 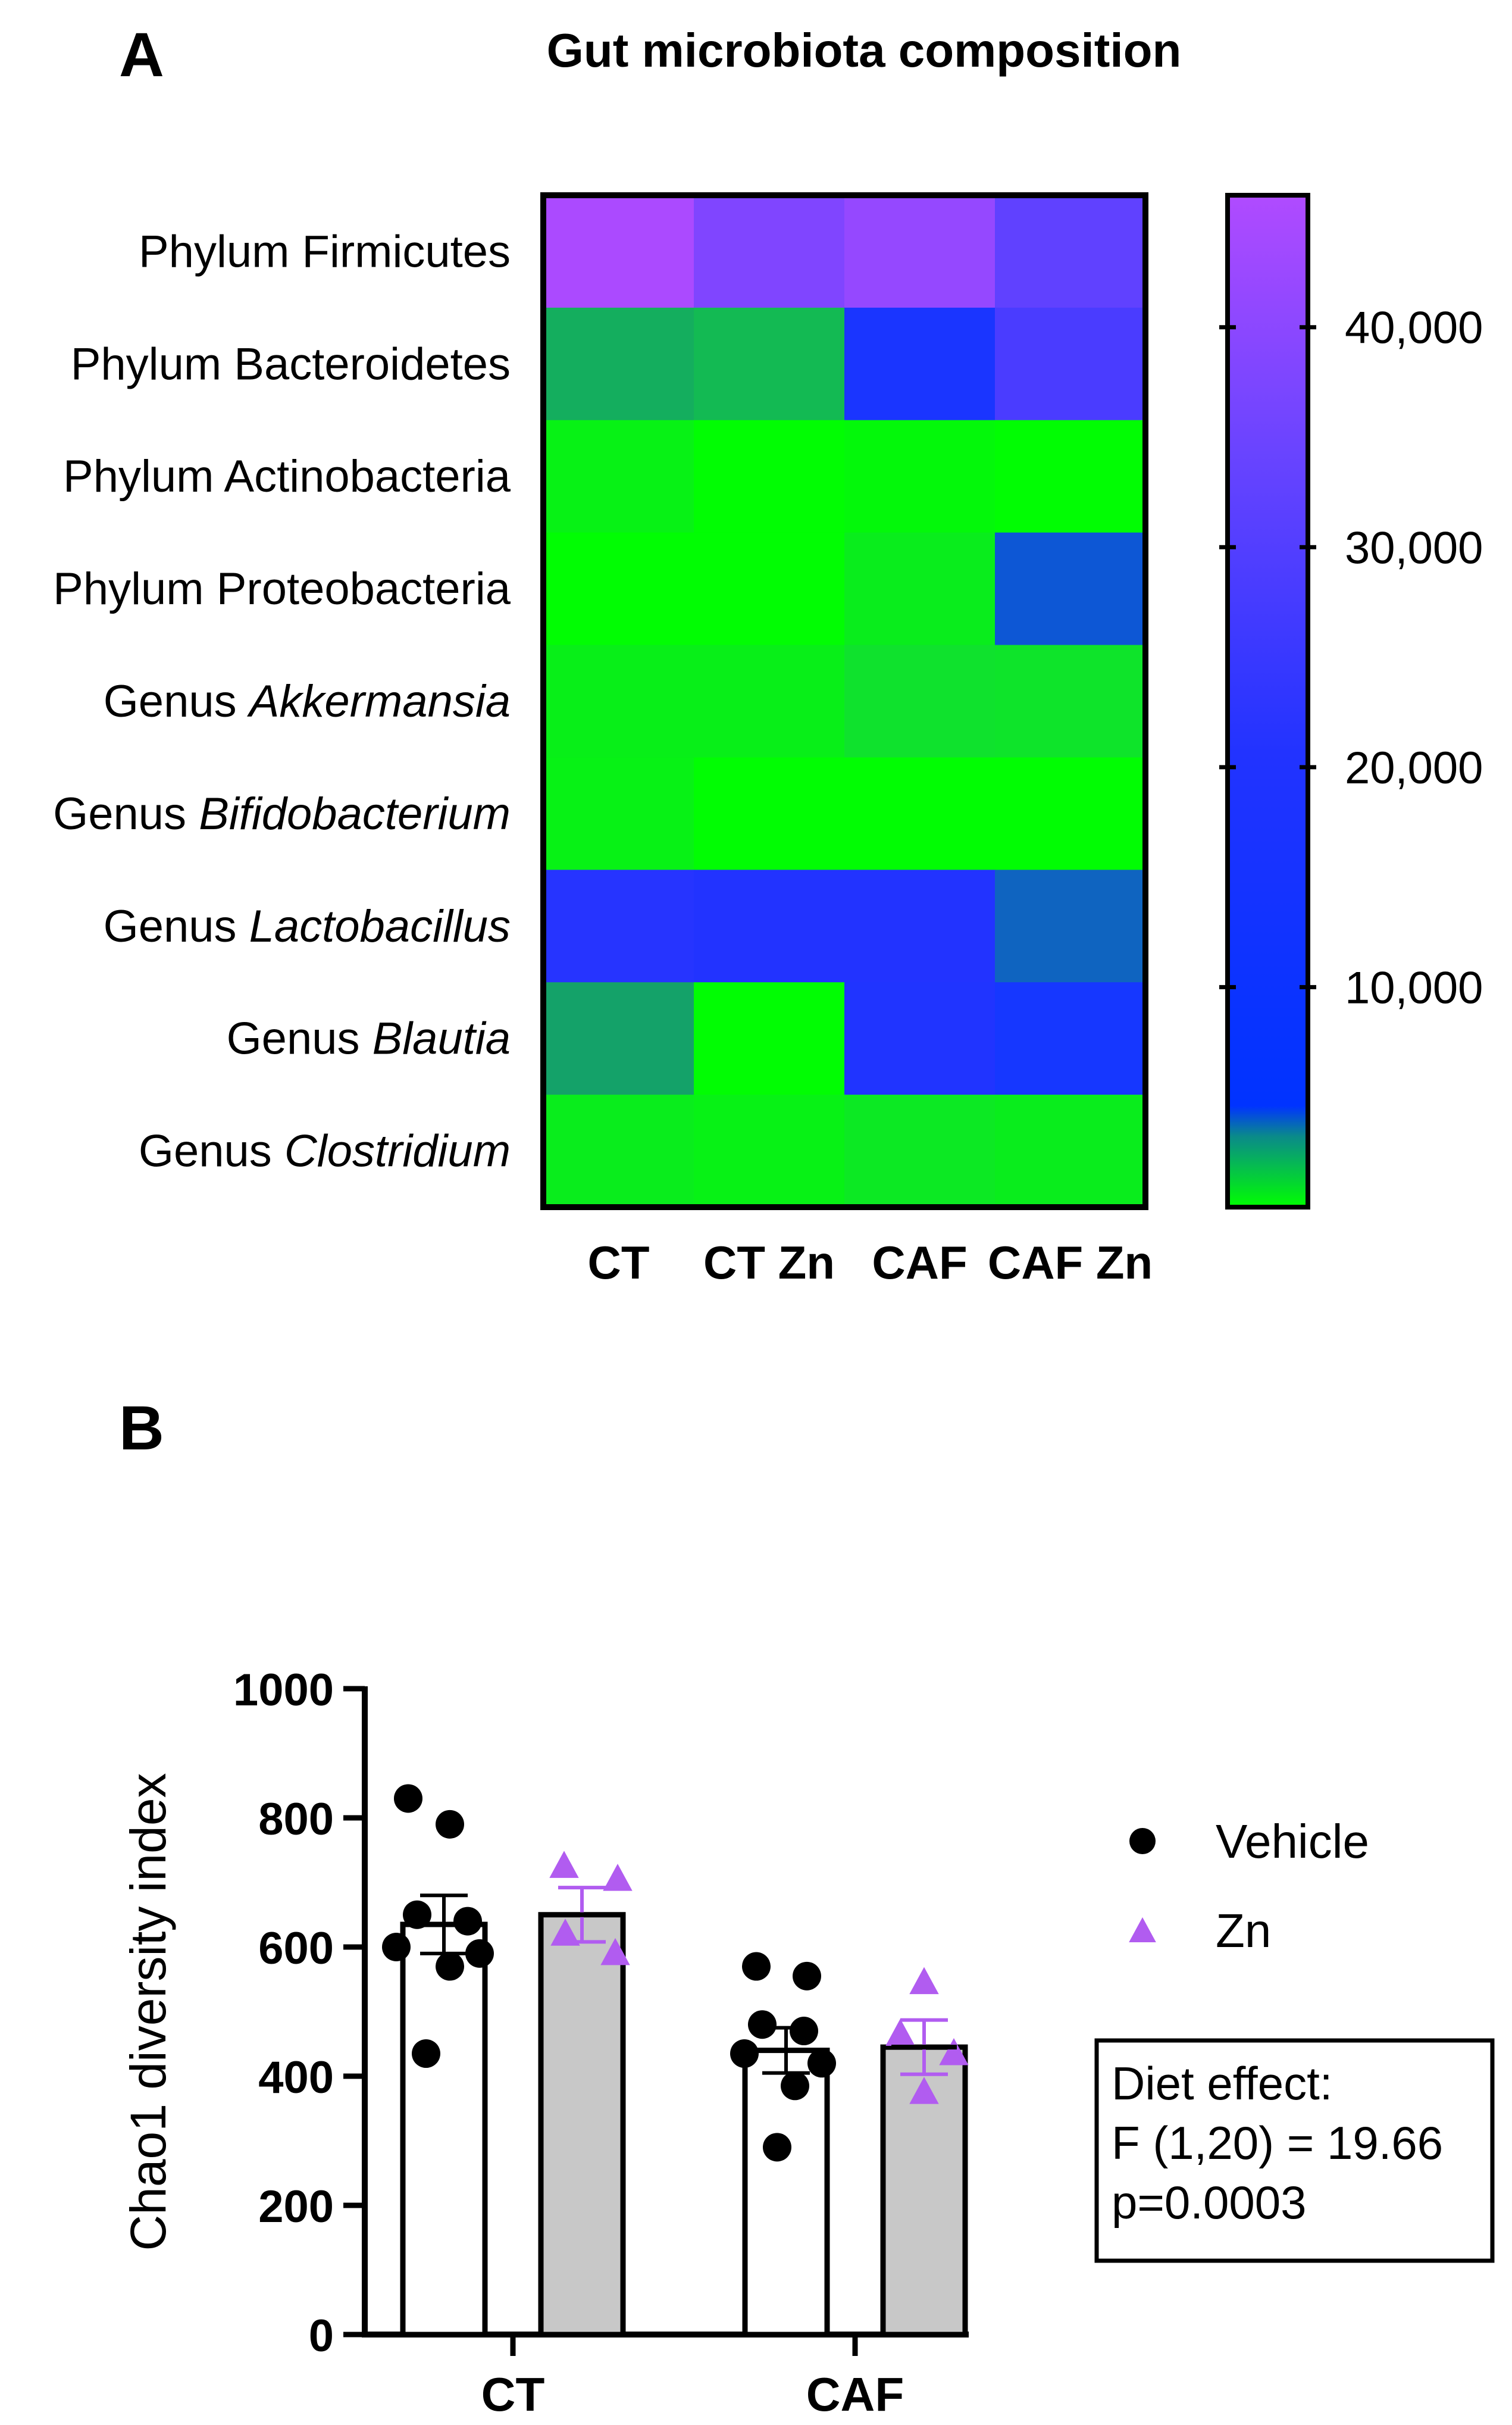 What do you see at coordinates (296, 2077) in the screenshot?
I see `y-tick-label: 400` at bounding box center [296, 2077].